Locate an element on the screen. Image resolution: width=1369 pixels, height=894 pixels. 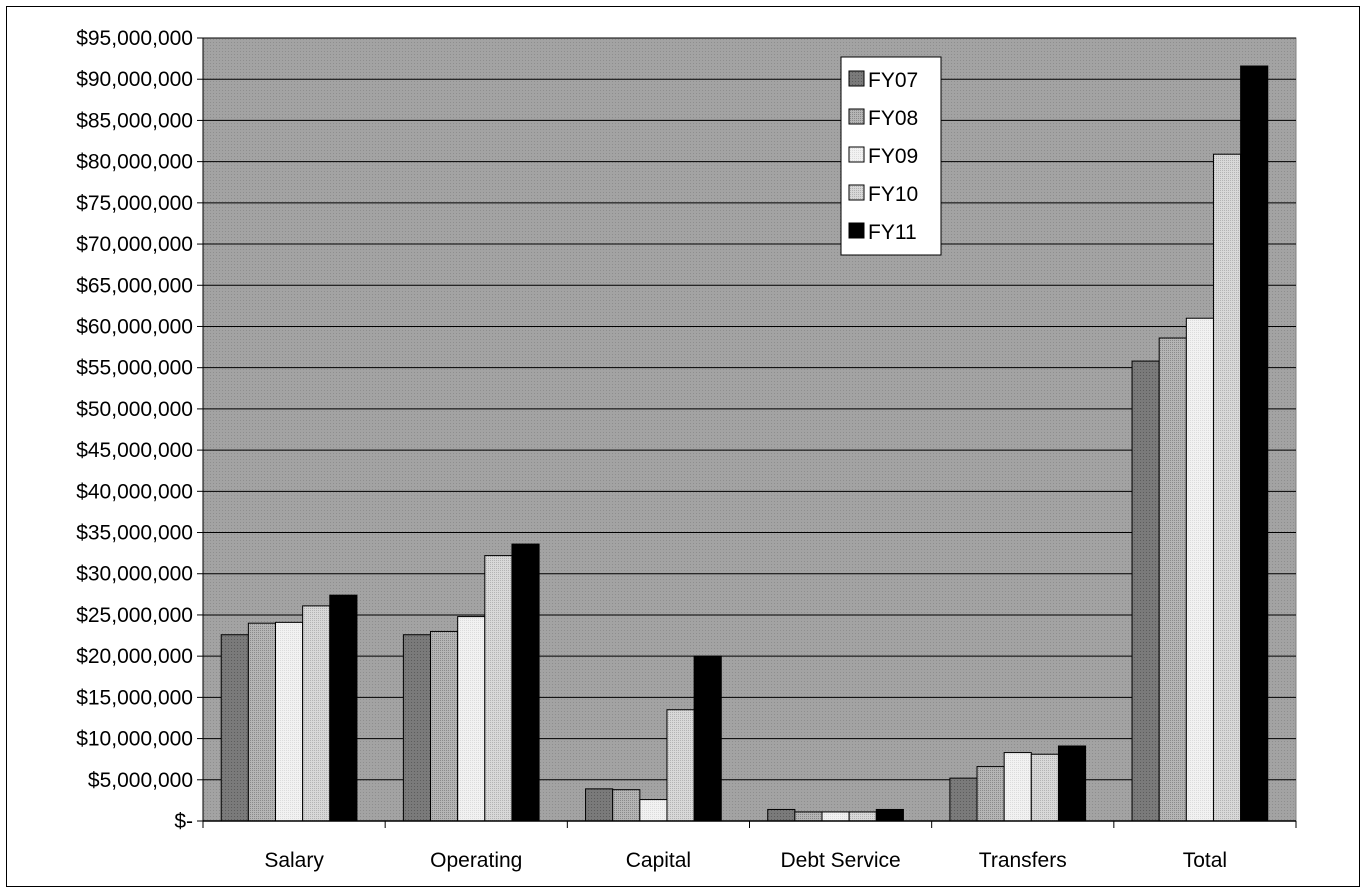
y-tick-label: $15,000,000 is located at coordinates (134, 697).